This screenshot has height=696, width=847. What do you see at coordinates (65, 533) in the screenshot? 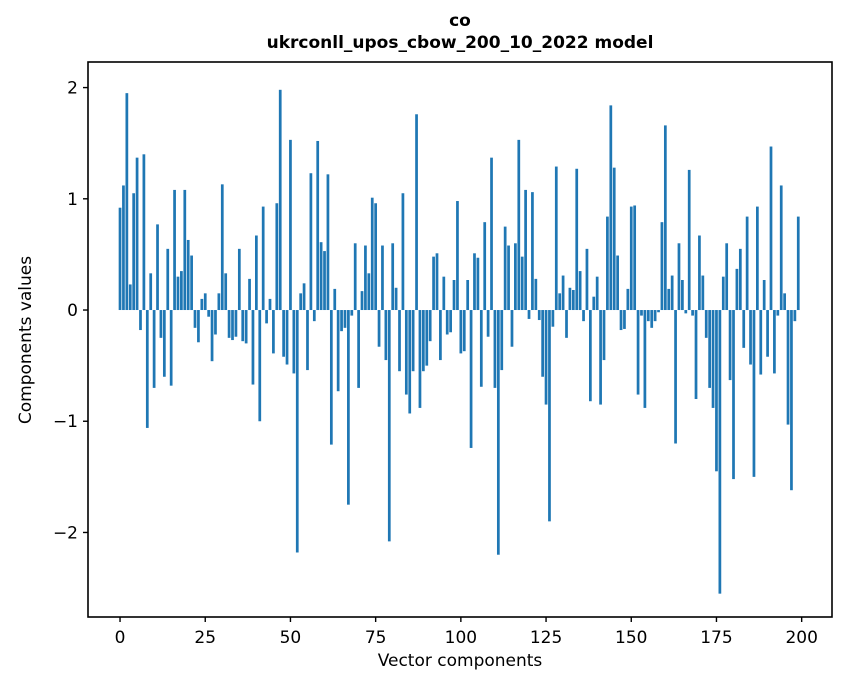
I see `y-tick-label: −2` at bounding box center [65, 533].